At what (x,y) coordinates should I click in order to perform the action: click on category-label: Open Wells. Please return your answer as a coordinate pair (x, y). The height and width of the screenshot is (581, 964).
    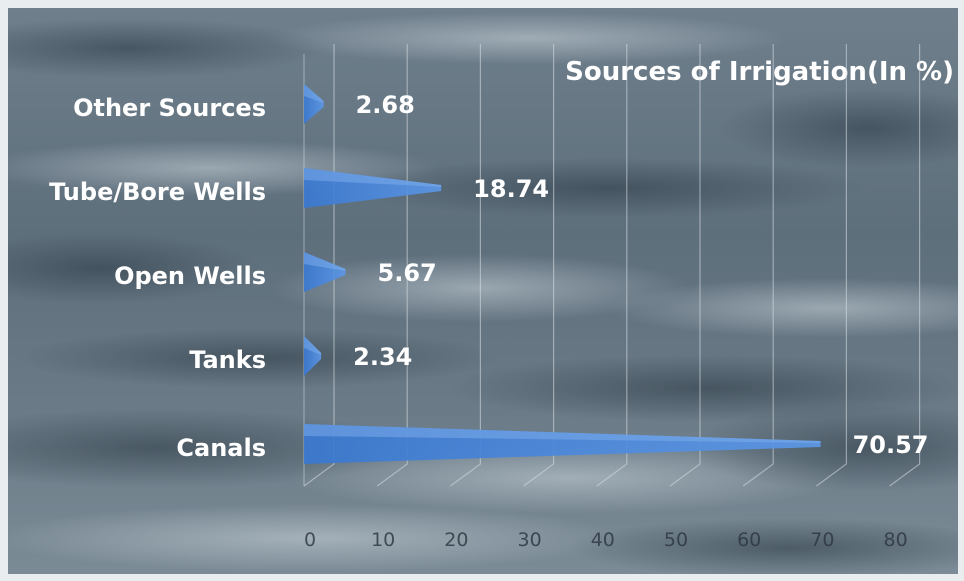
    Looking at the image, I should click on (190, 276).